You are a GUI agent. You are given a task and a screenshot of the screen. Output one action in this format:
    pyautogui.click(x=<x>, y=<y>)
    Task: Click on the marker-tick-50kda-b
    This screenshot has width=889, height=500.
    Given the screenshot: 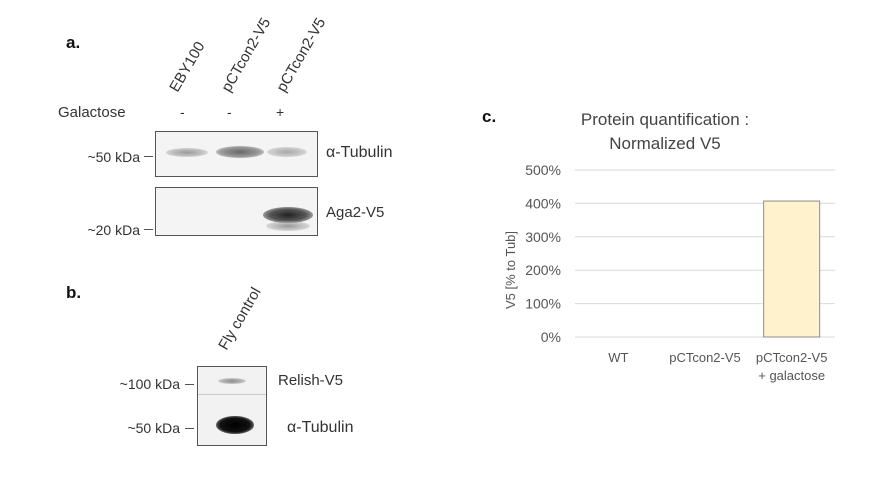 What is the action you would take?
    pyautogui.click(x=189, y=428)
    